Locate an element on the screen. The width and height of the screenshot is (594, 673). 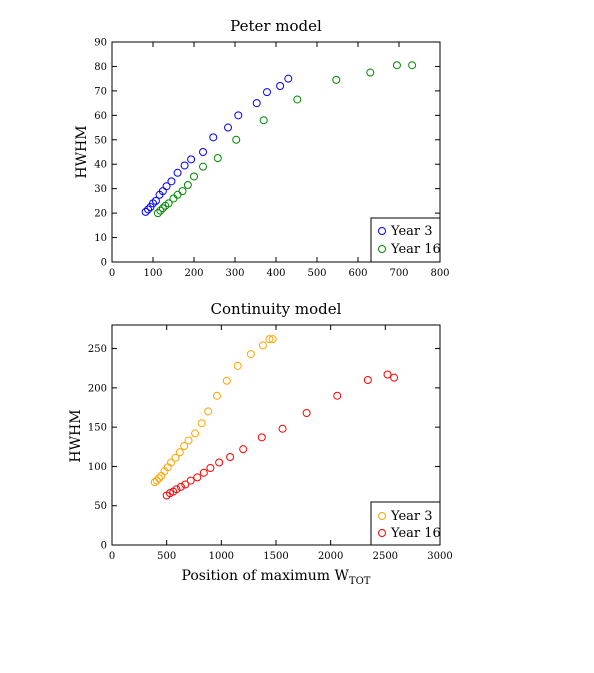
y-tick-label: 80 is located at coordinates (100, 67).